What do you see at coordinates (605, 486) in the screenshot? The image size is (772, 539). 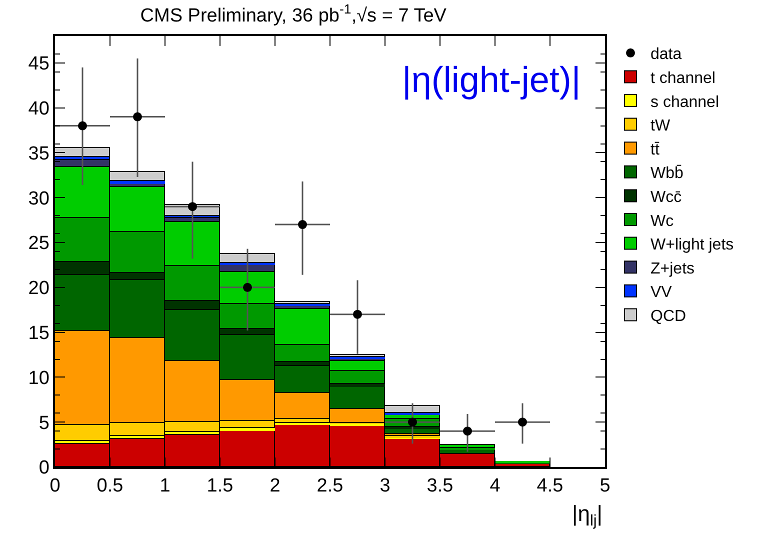 I see `x-tick-label: 5` at bounding box center [605, 486].